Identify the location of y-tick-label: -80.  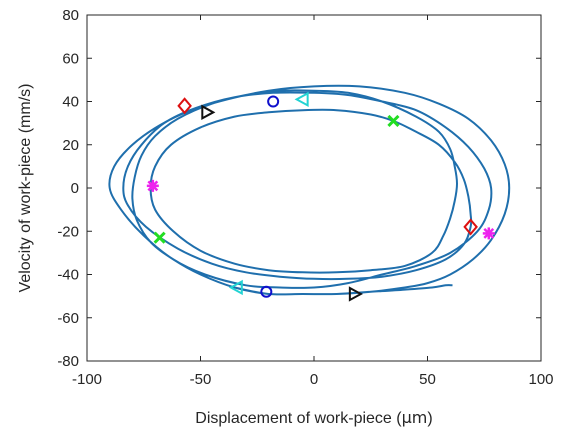
(68, 361).